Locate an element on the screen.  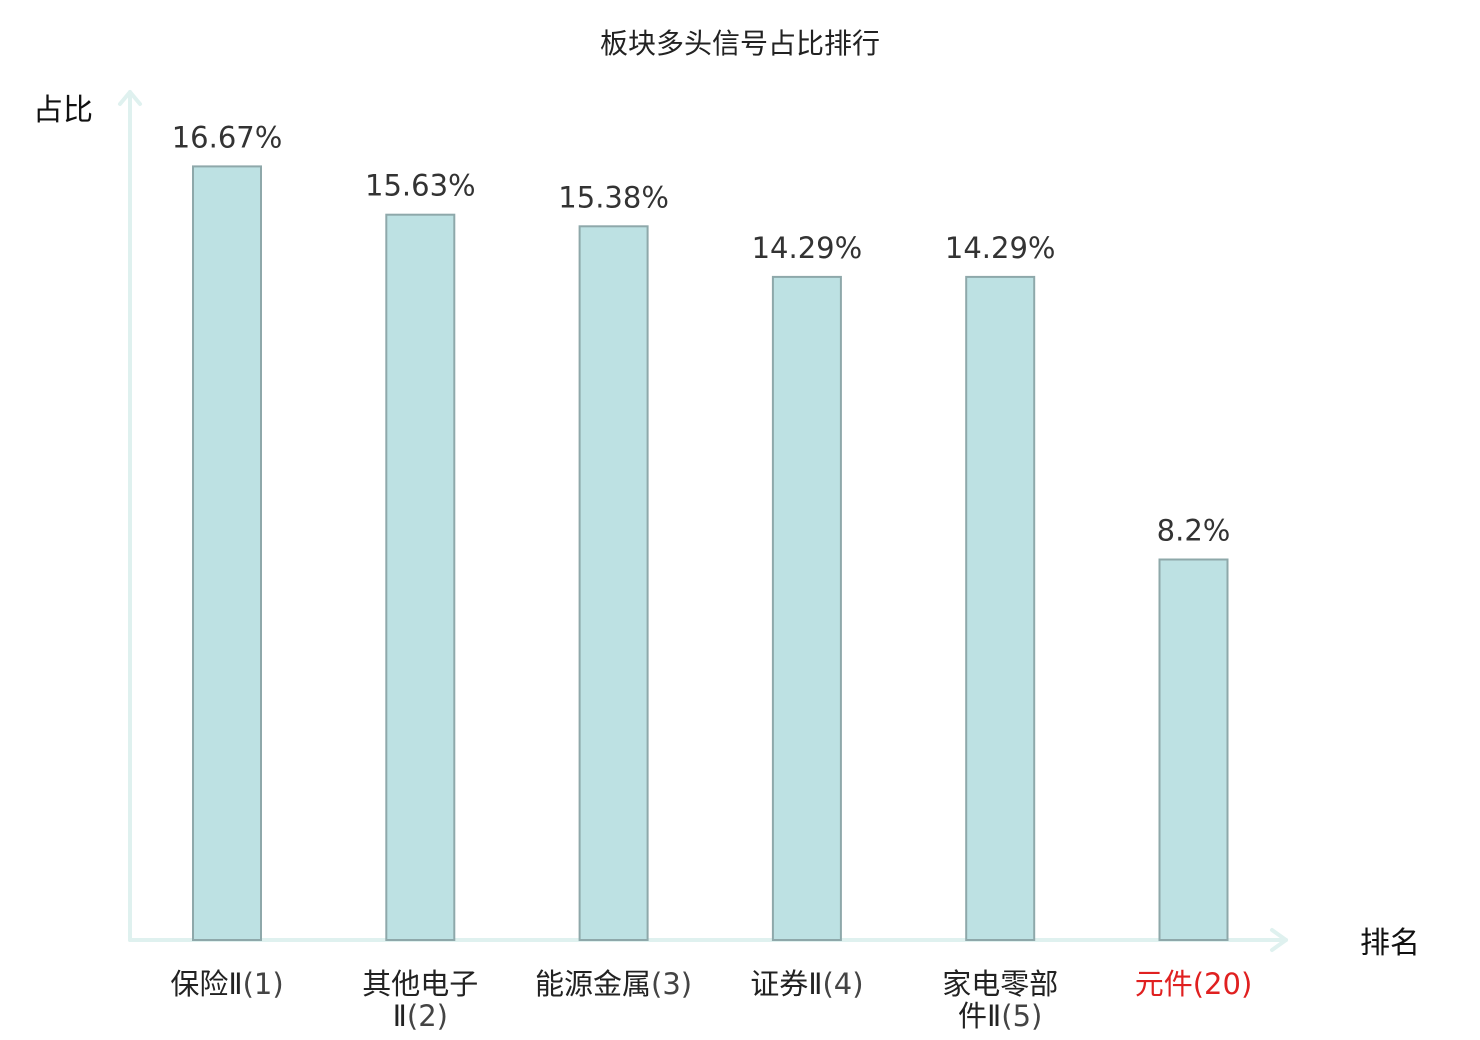
y-axis is located at coordinates (130, 516).